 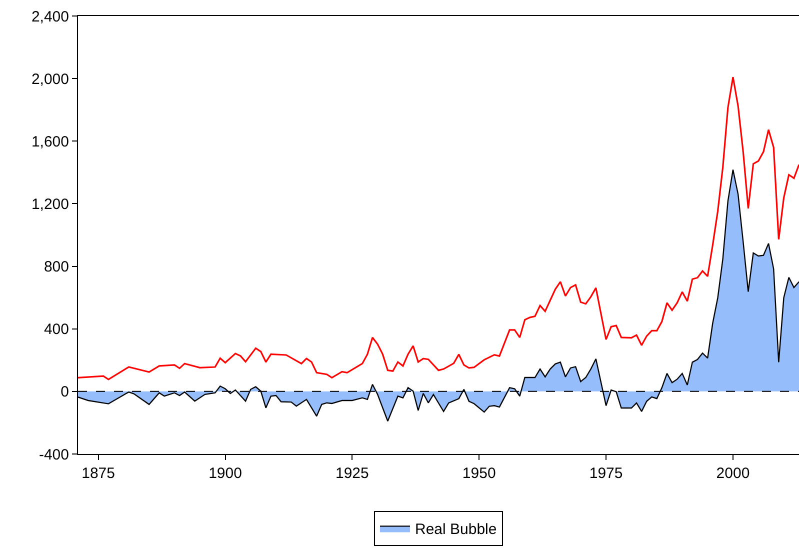 I want to click on y-tick-label: 2,400, so click(x=50, y=17).